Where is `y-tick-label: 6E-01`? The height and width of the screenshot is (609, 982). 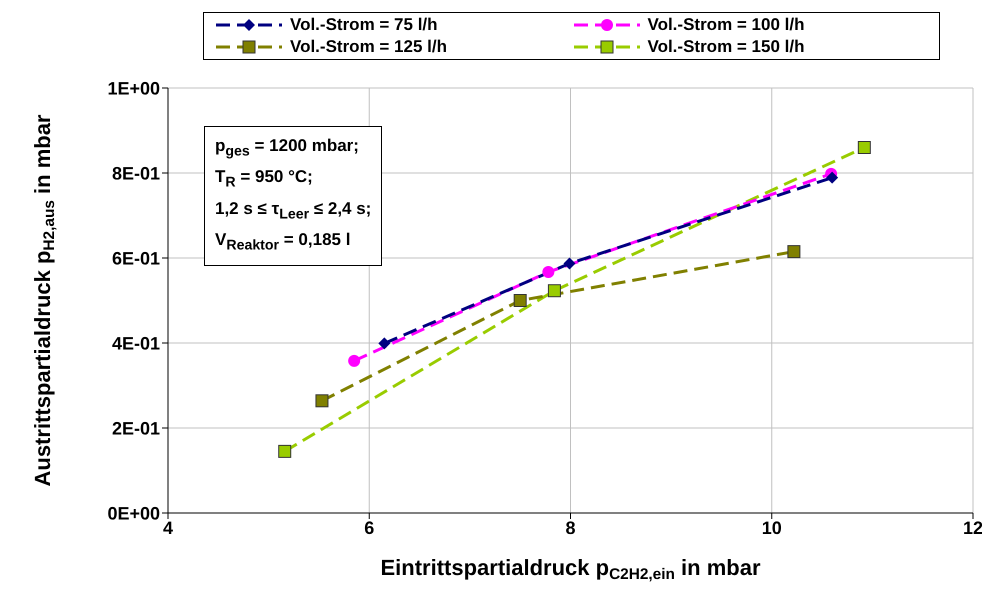
y-tick-label: 6E-01 is located at coordinates (136, 258).